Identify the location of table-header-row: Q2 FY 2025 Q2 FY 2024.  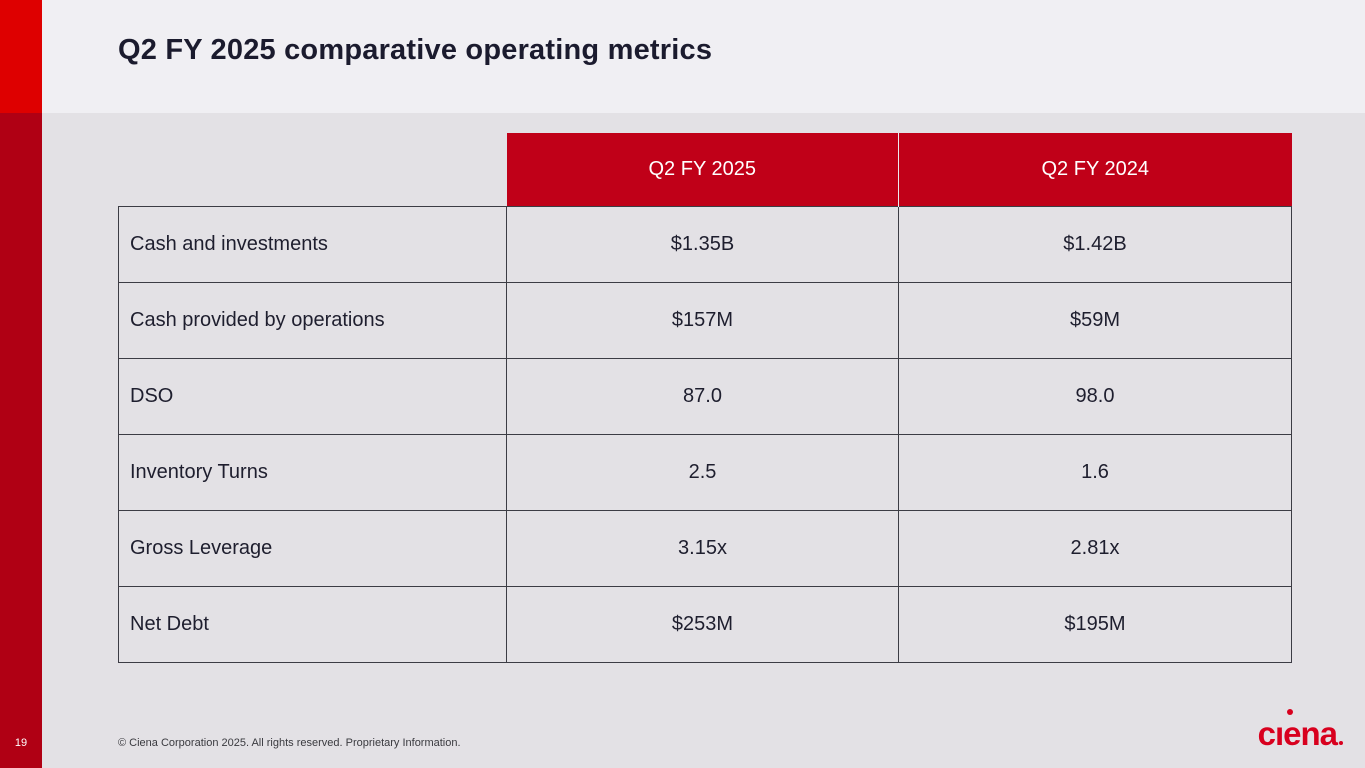
(705, 169).